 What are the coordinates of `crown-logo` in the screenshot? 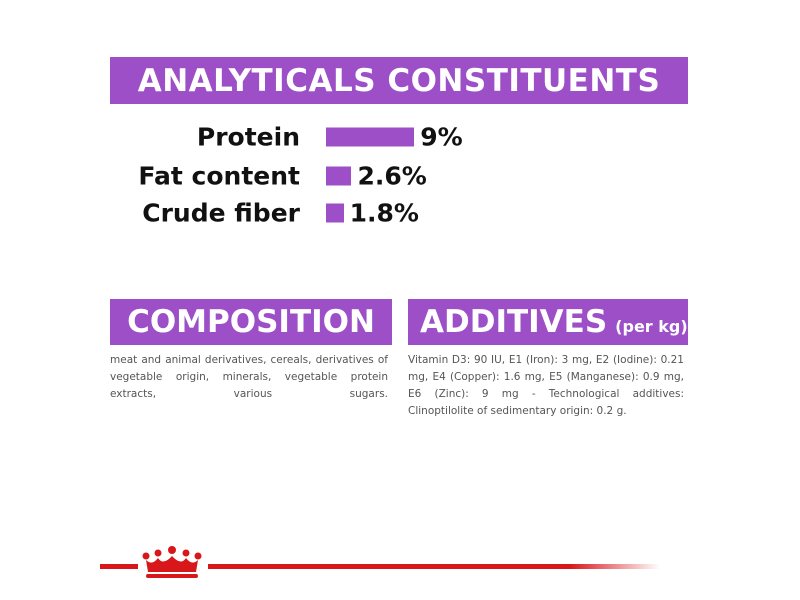 It's located at (172, 562).